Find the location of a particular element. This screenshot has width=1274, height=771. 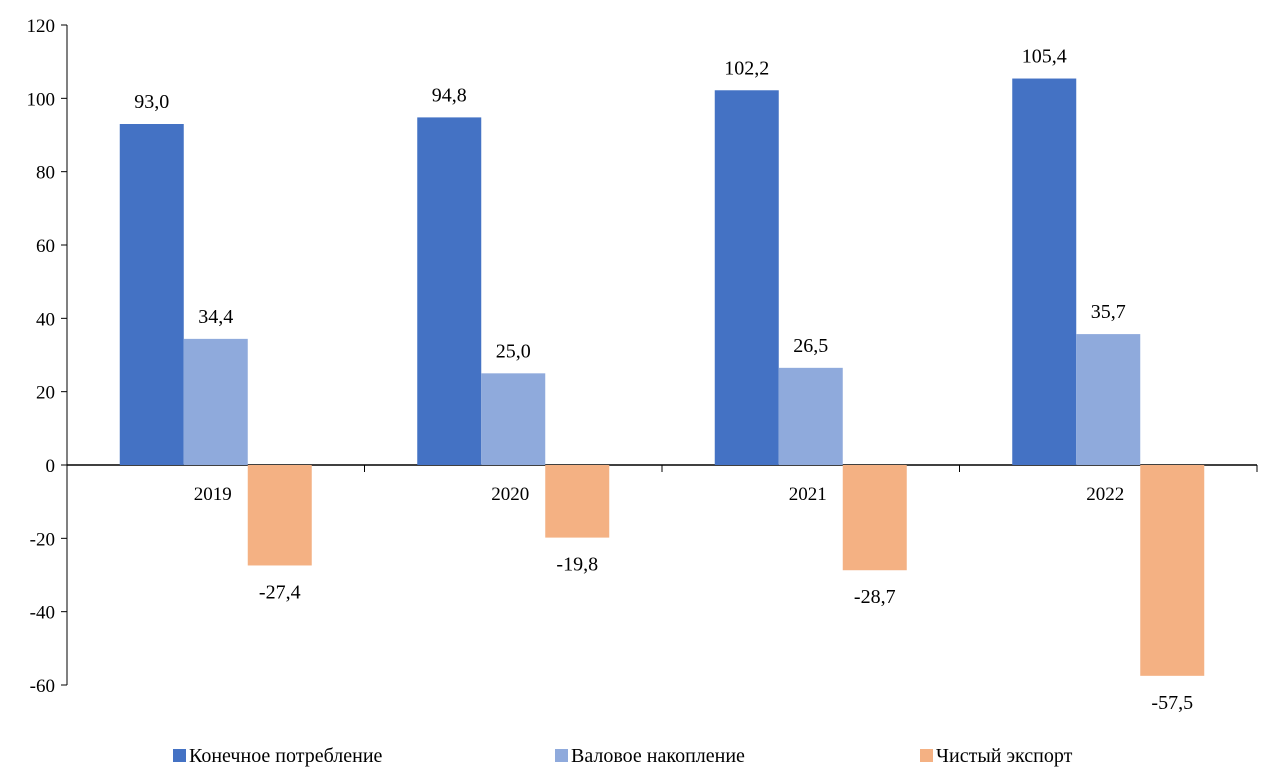

y-tick-label: 40 is located at coordinates (45, 319).